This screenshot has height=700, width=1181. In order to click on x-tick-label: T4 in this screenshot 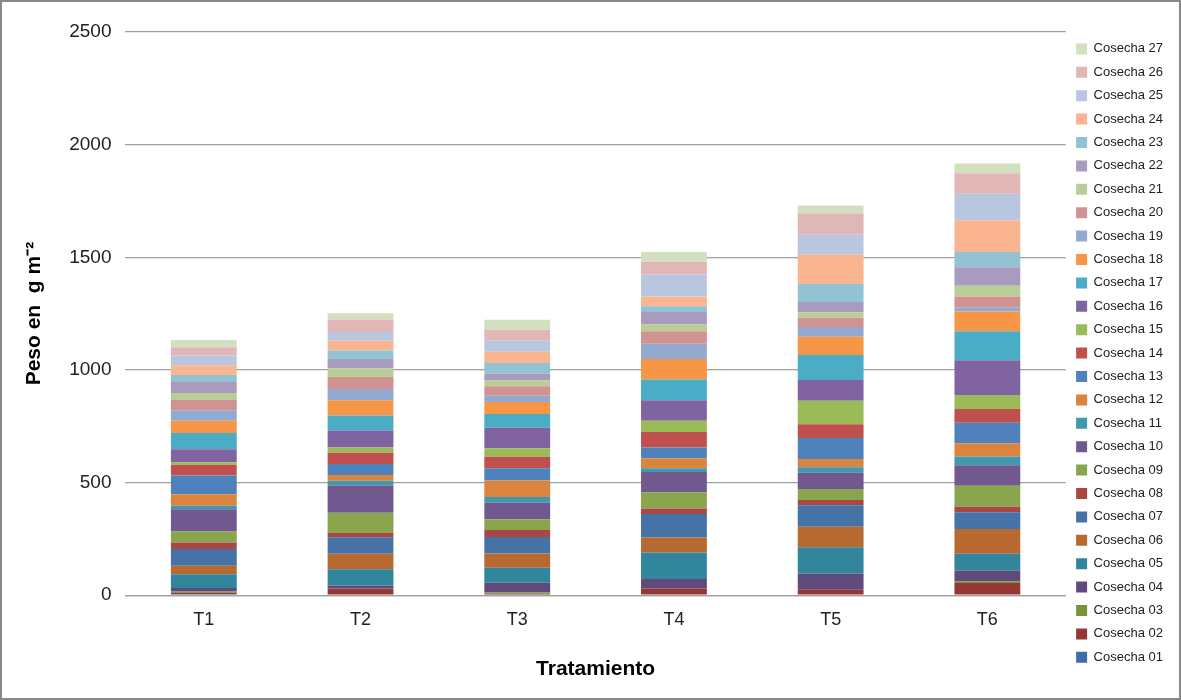, I will do `click(674, 618)`.